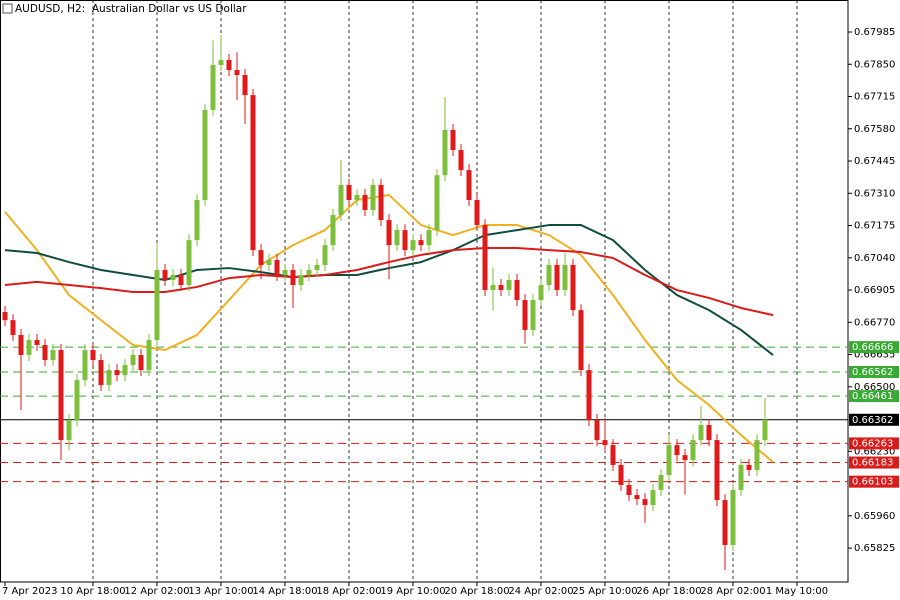  What do you see at coordinates (412, 591) in the screenshot?
I see `x-tick-label: 19 Apr 10:00` at bounding box center [412, 591].